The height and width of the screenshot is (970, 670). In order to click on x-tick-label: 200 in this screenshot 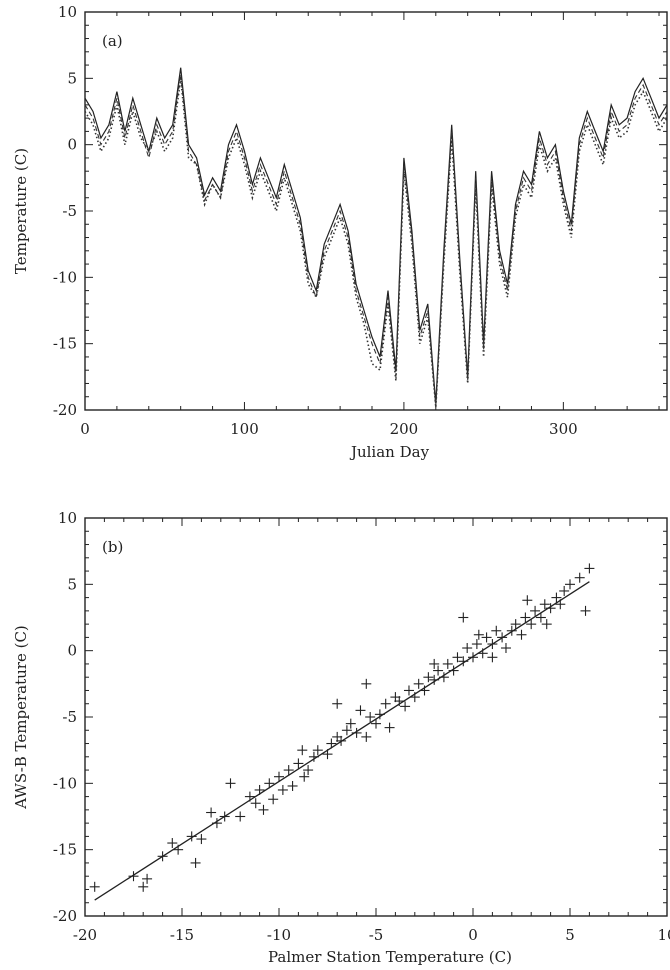, I will do `click(404, 429)`.